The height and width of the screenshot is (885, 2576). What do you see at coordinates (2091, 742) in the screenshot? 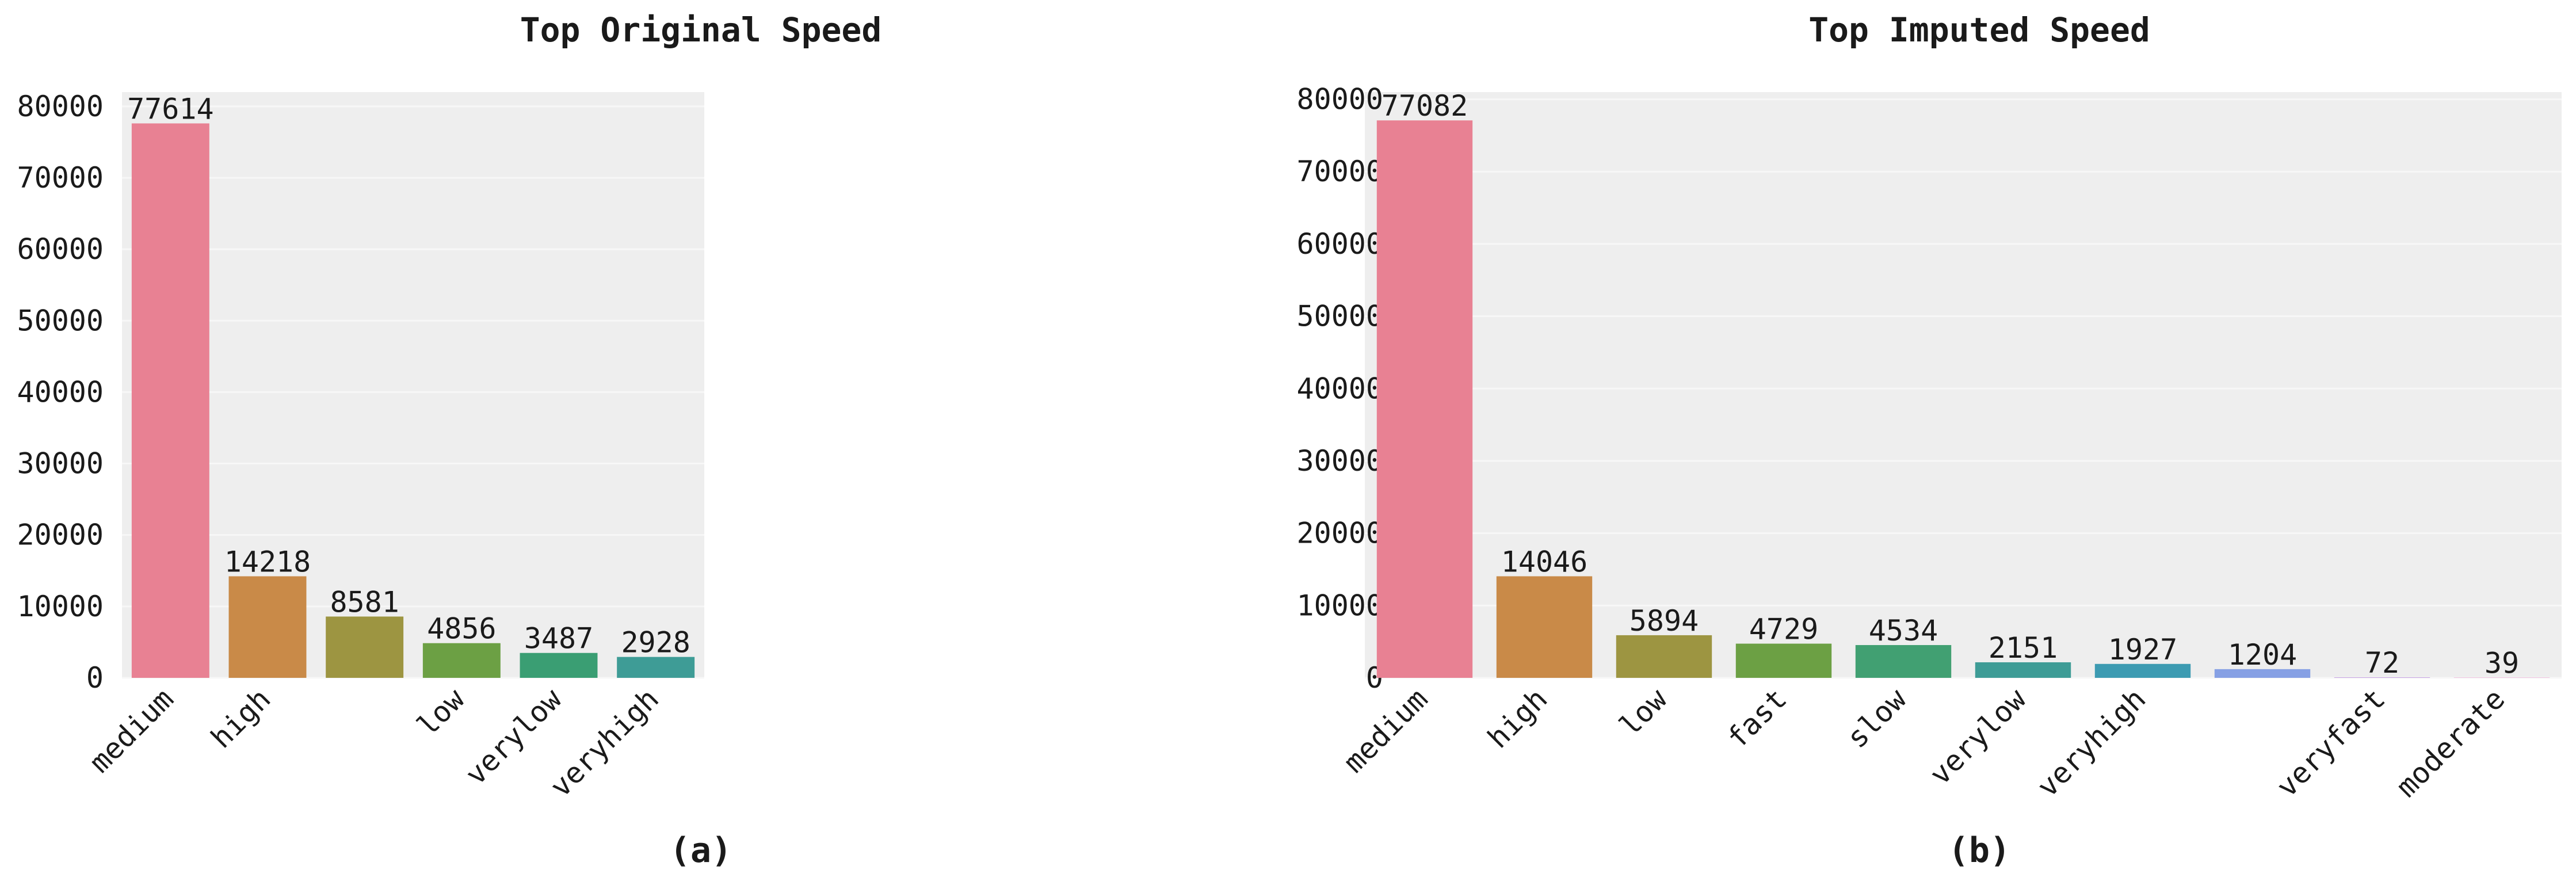
I see `x-tick-label: veryhigh` at bounding box center [2091, 742].